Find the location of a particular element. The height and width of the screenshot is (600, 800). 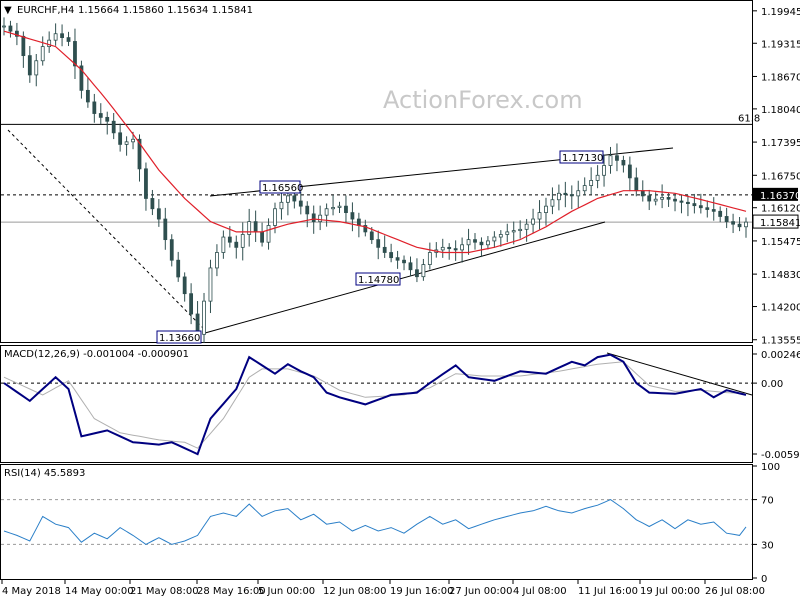

annotation-high-1: 1.16560 is located at coordinates (281, 187).